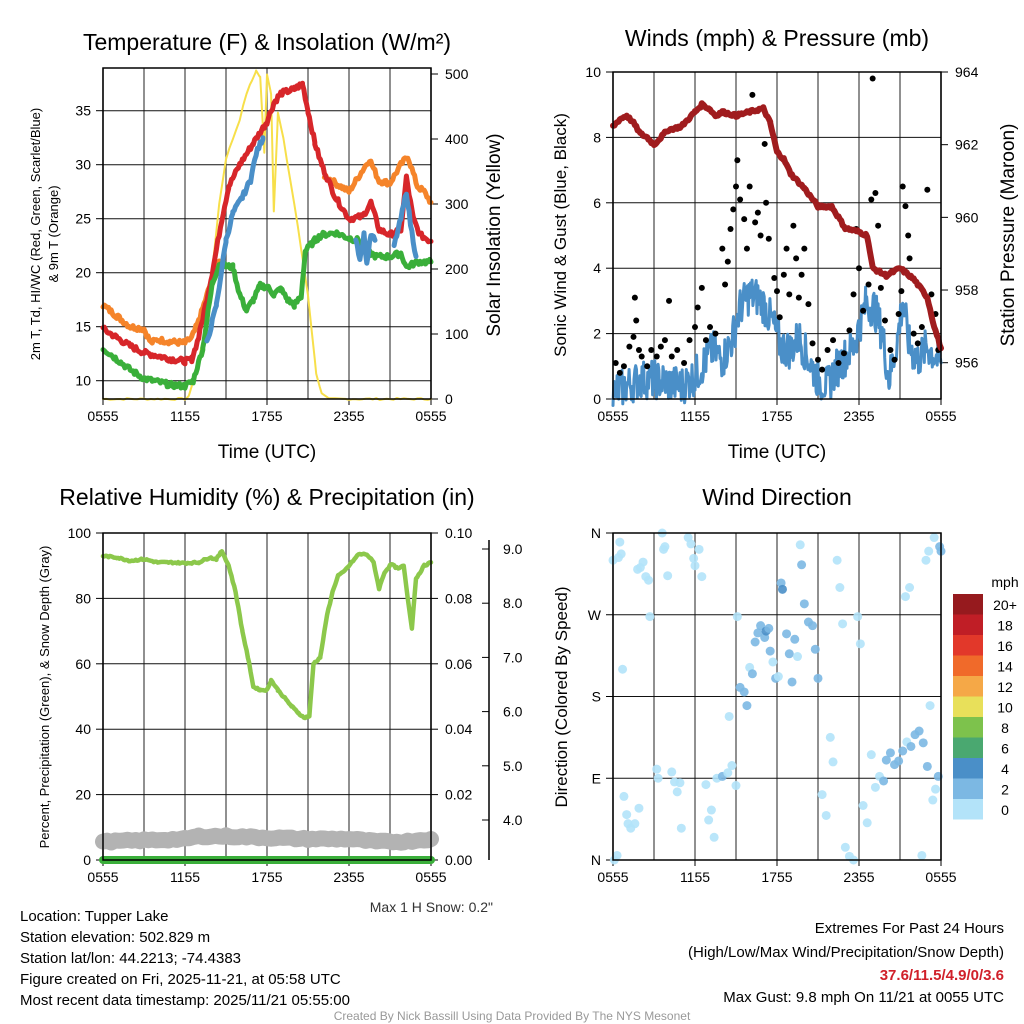 The image size is (1024, 1024). I want to click on td-line, so click(267, 310).